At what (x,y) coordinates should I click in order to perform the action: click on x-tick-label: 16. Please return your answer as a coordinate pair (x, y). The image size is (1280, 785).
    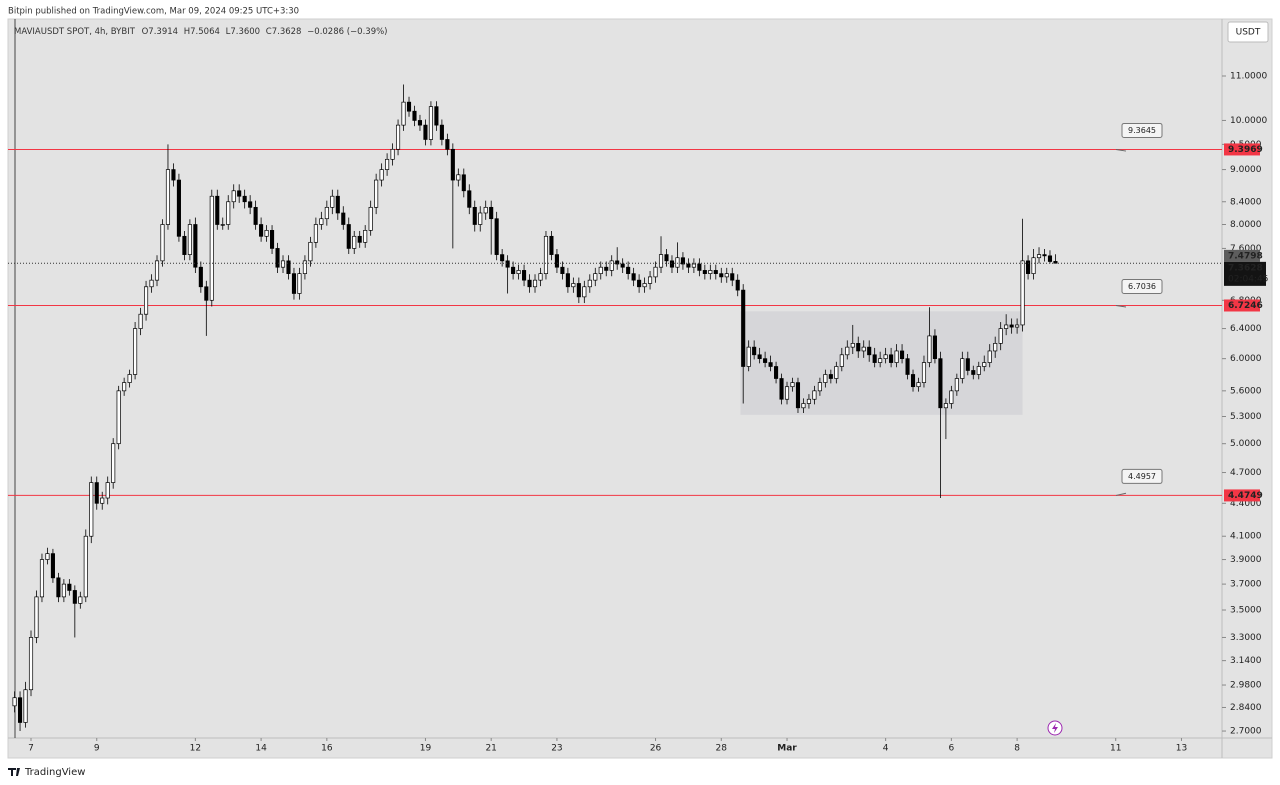
    Looking at the image, I should click on (327, 749).